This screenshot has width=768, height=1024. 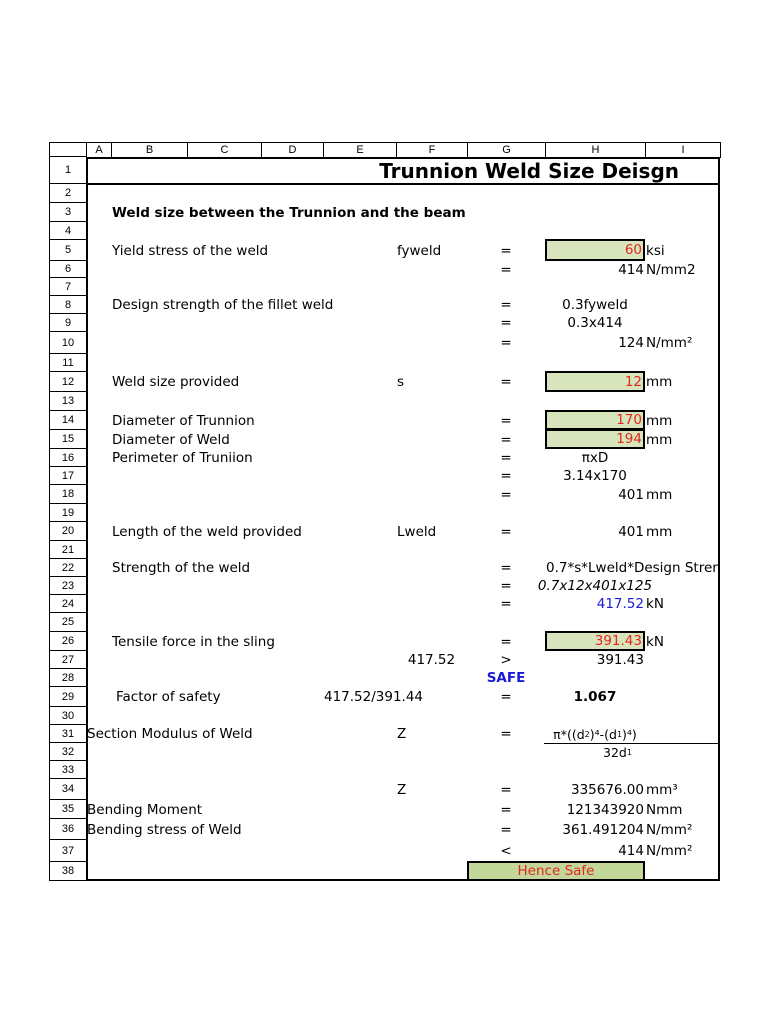 I want to click on cell-g10: =, so click(x=506, y=343).